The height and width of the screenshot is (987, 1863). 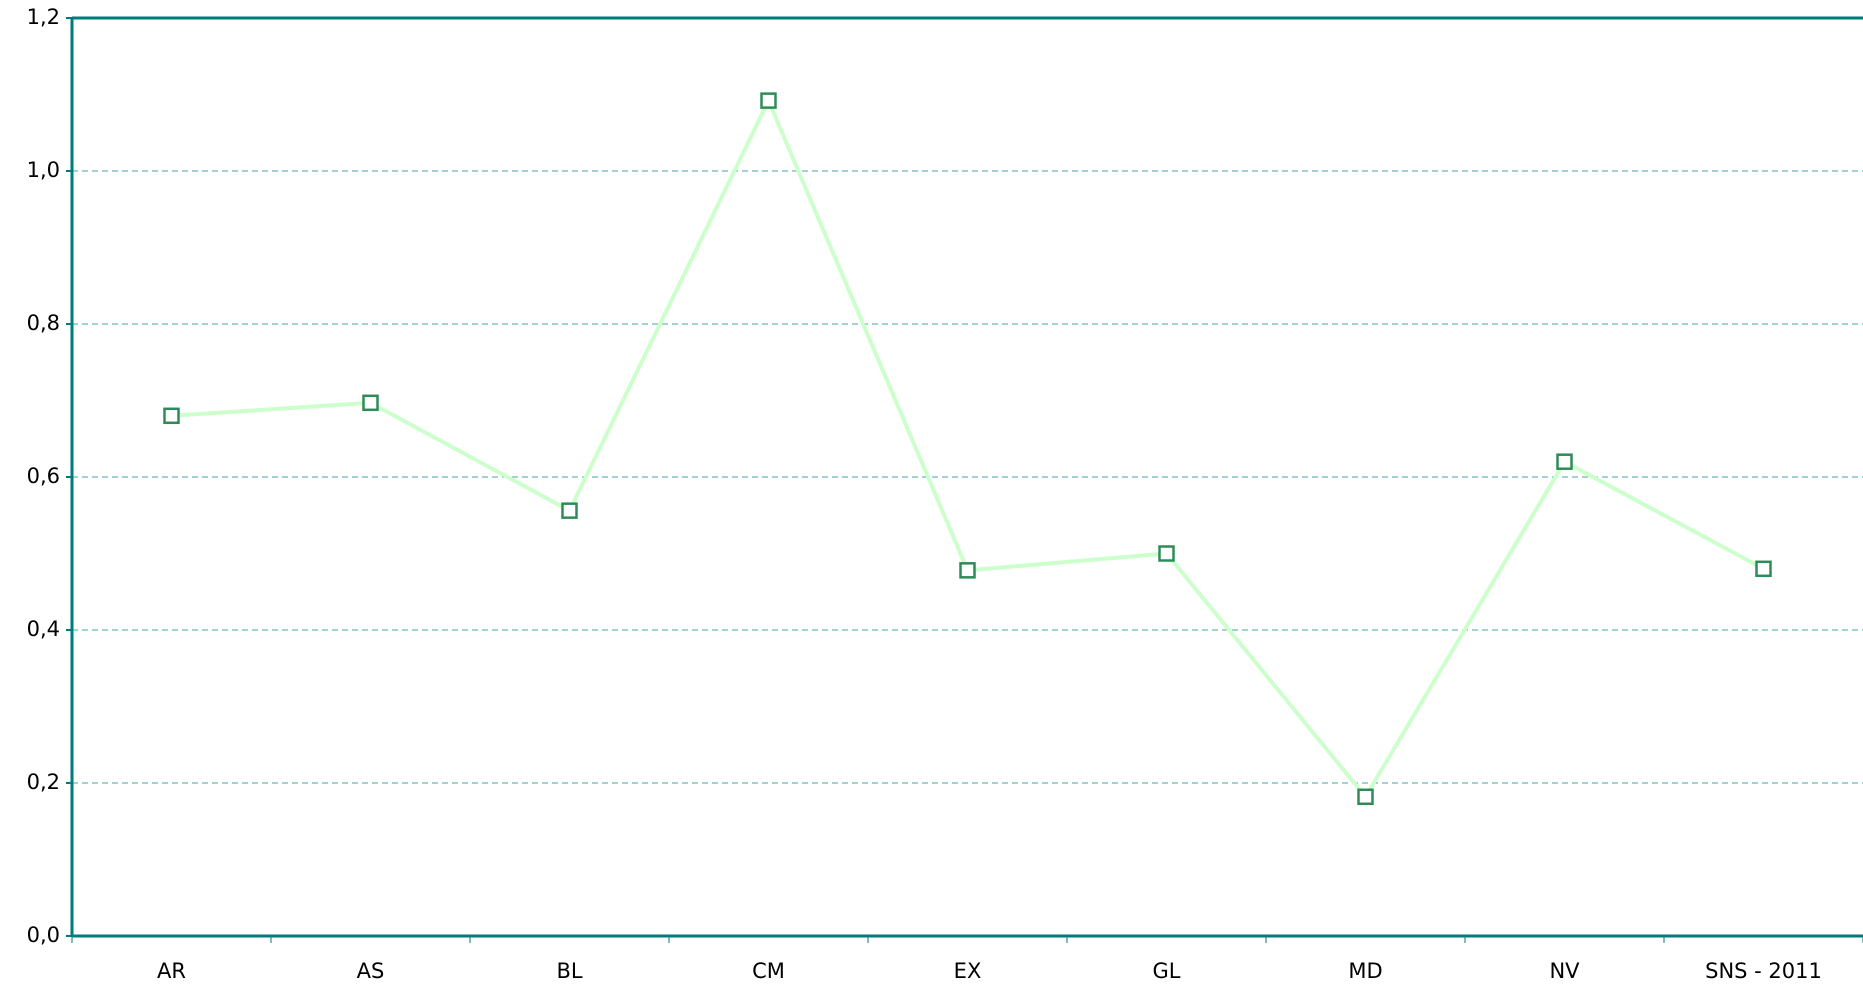 I want to click on y-tick-label: 0,8, so click(x=43, y=323).